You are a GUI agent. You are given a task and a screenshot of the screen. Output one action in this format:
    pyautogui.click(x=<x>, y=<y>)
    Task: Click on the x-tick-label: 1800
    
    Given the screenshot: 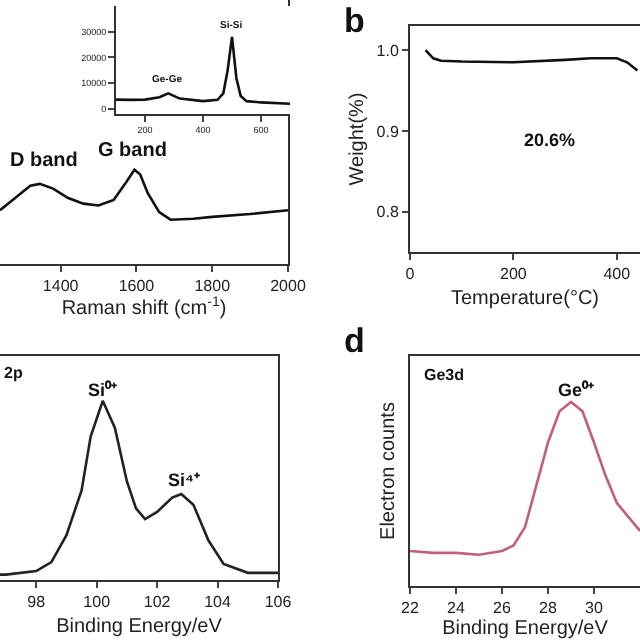 What is the action you would take?
    pyautogui.click(x=213, y=286)
    